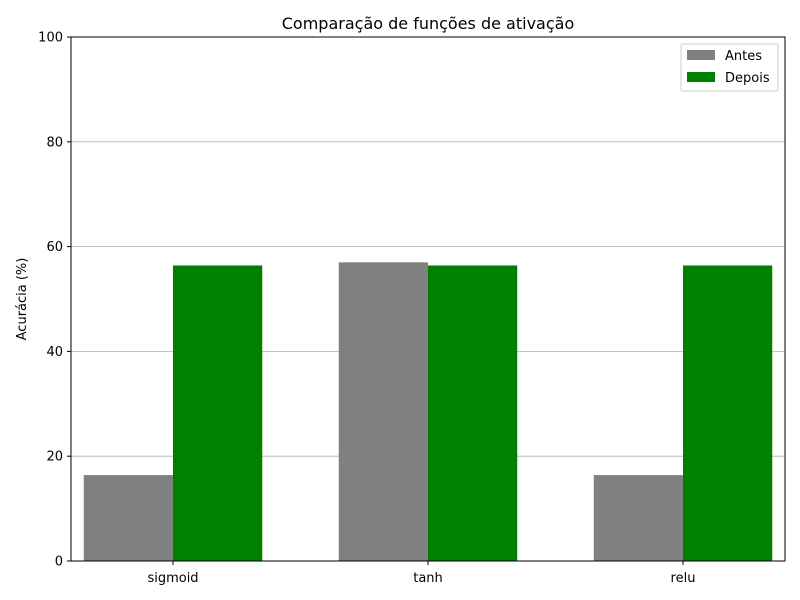 The width and height of the screenshot is (800, 600). What do you see at coordinates (729, 67) in the screenshot?
I see `legend: Antes Depois` at bounding box center [729, 67].